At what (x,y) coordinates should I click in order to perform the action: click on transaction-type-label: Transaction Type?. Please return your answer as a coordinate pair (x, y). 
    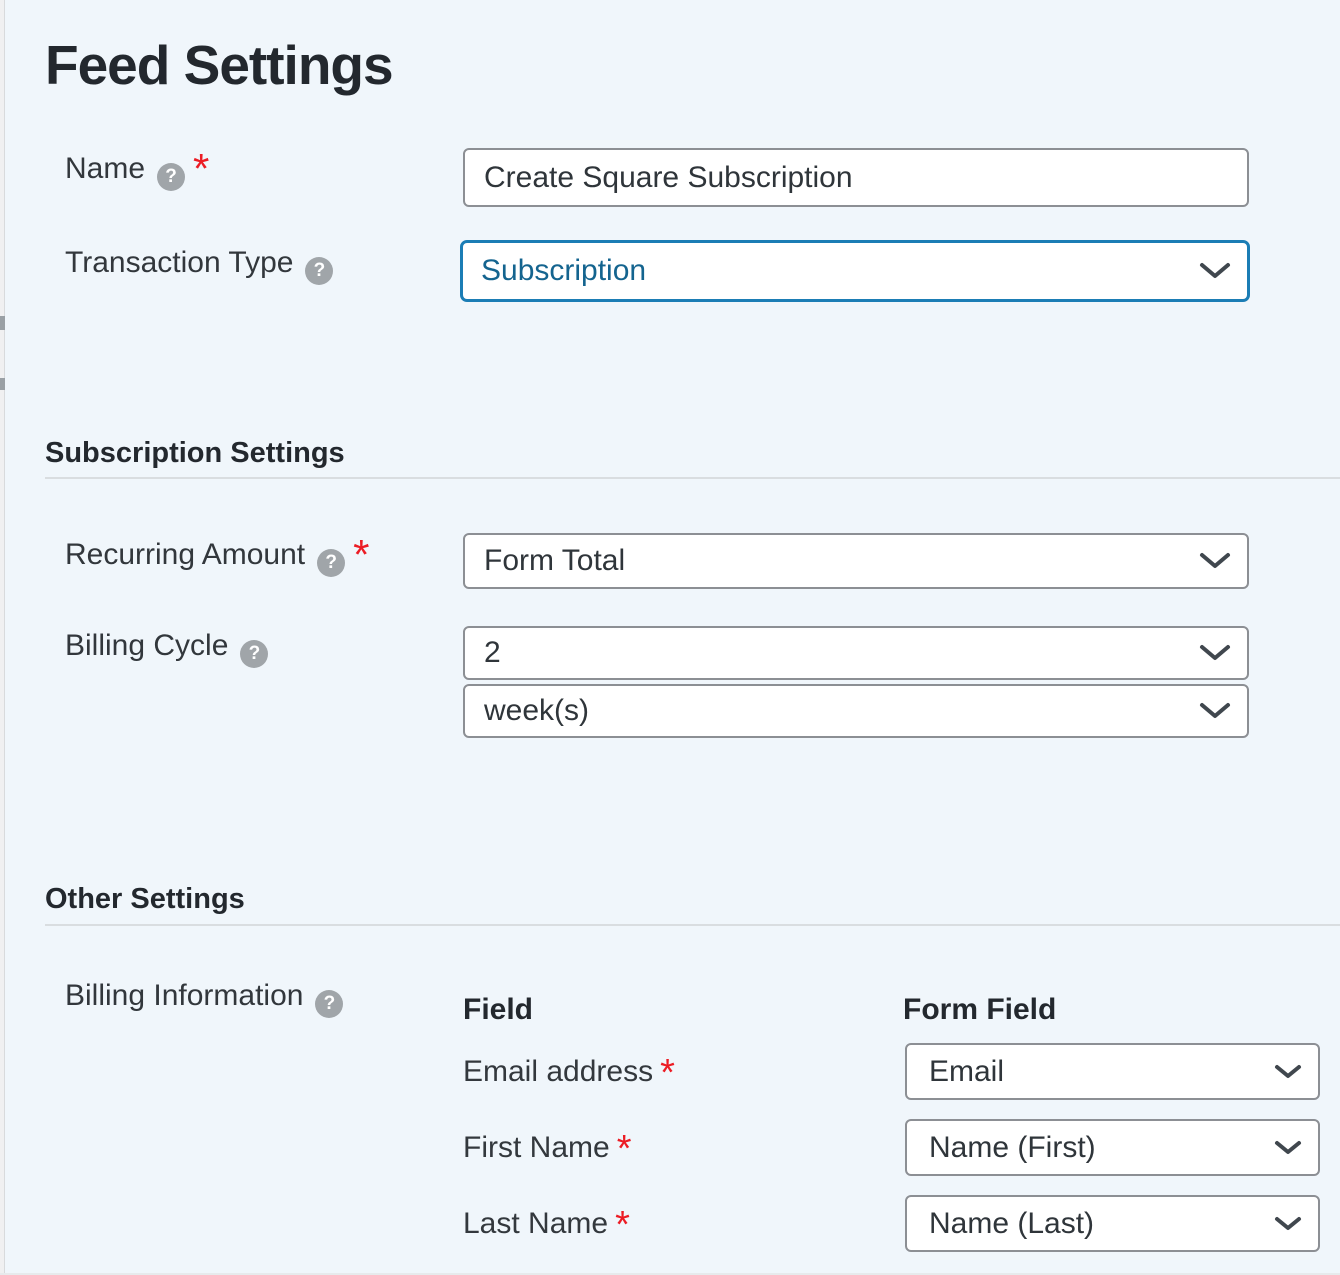
    Looking at the image, I should click on (199, 265).